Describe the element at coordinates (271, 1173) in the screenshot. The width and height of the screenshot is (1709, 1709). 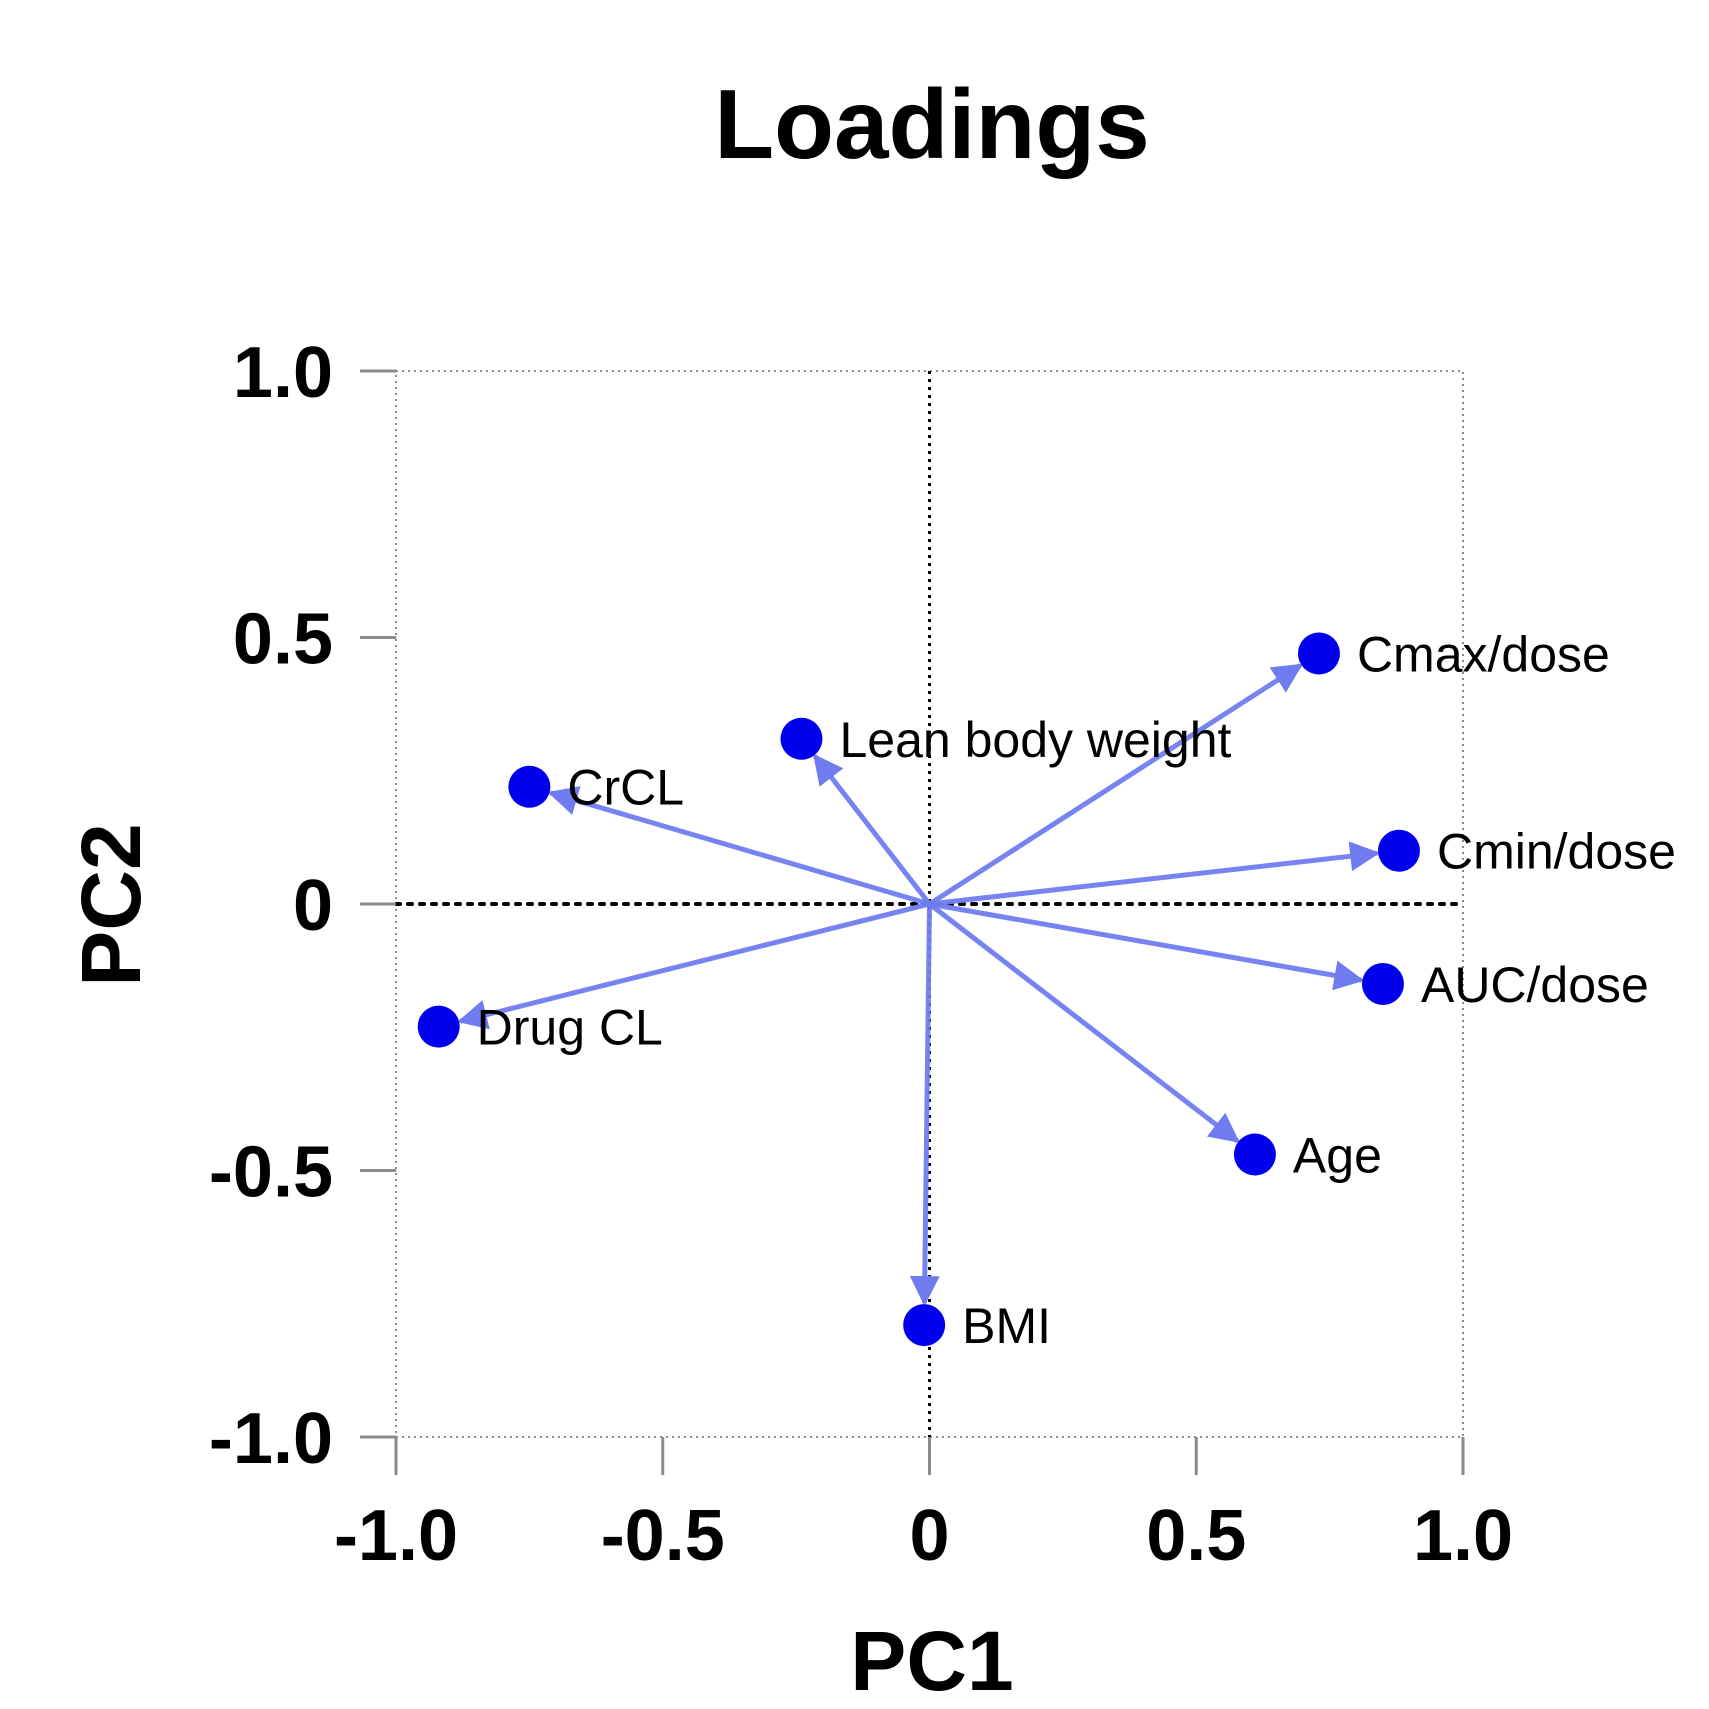
I see `y-tick-label: -0.5` at that location.